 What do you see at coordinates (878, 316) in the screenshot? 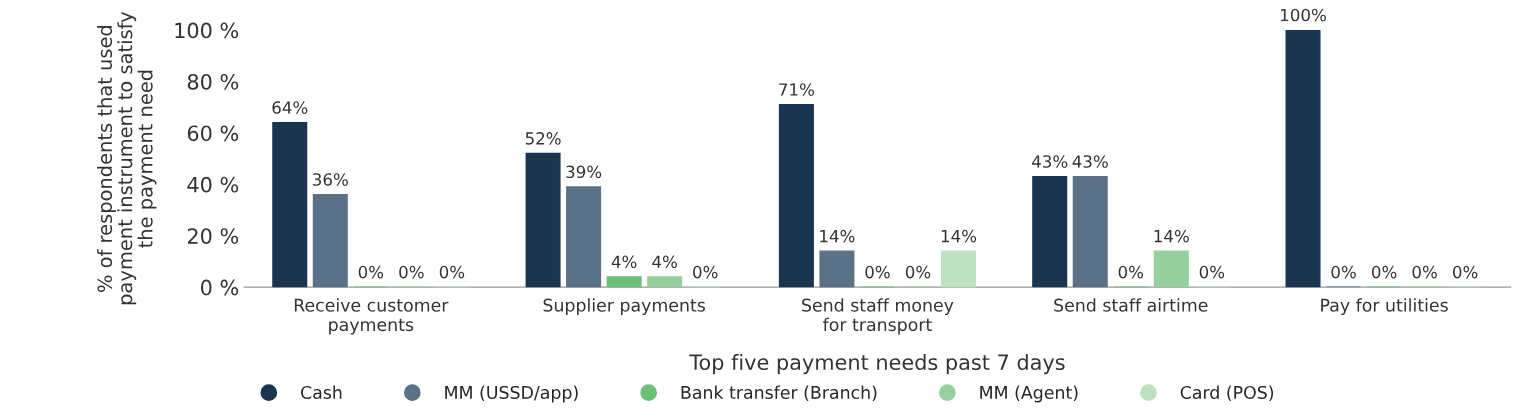
I see `x-tick-label: Send staff money for transport` at bounding box center [878, 316].